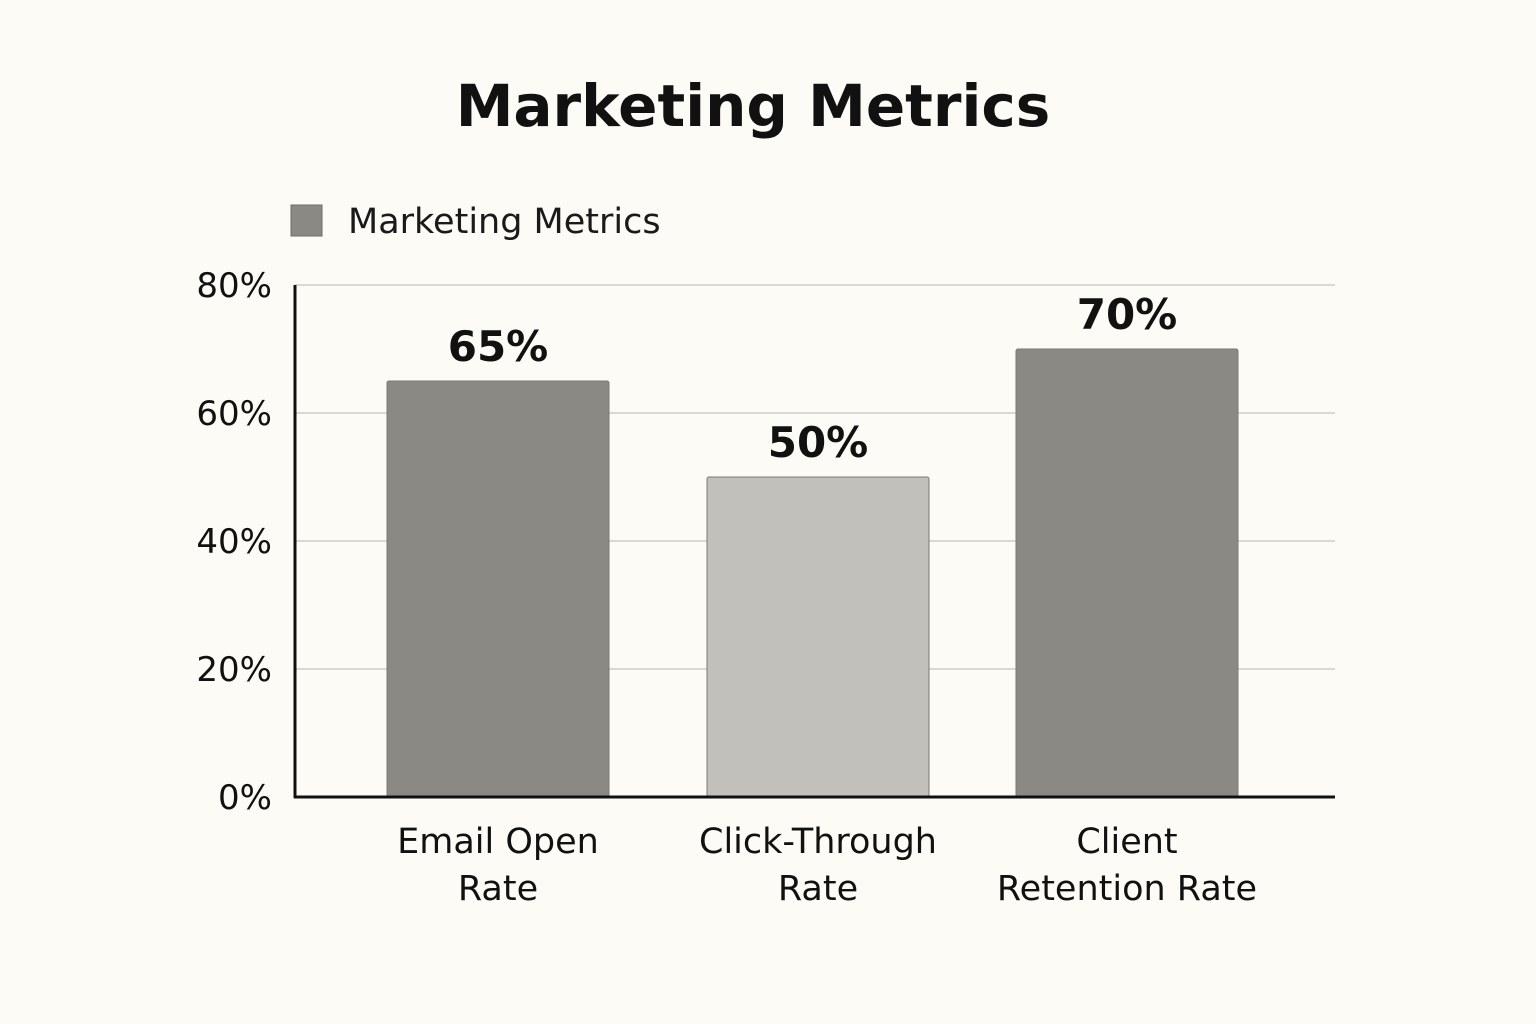  What do you see at coordinates (1126, 842) in the screenshot?
I see `x-category-label: Client` at bounding box center [1126, 842].